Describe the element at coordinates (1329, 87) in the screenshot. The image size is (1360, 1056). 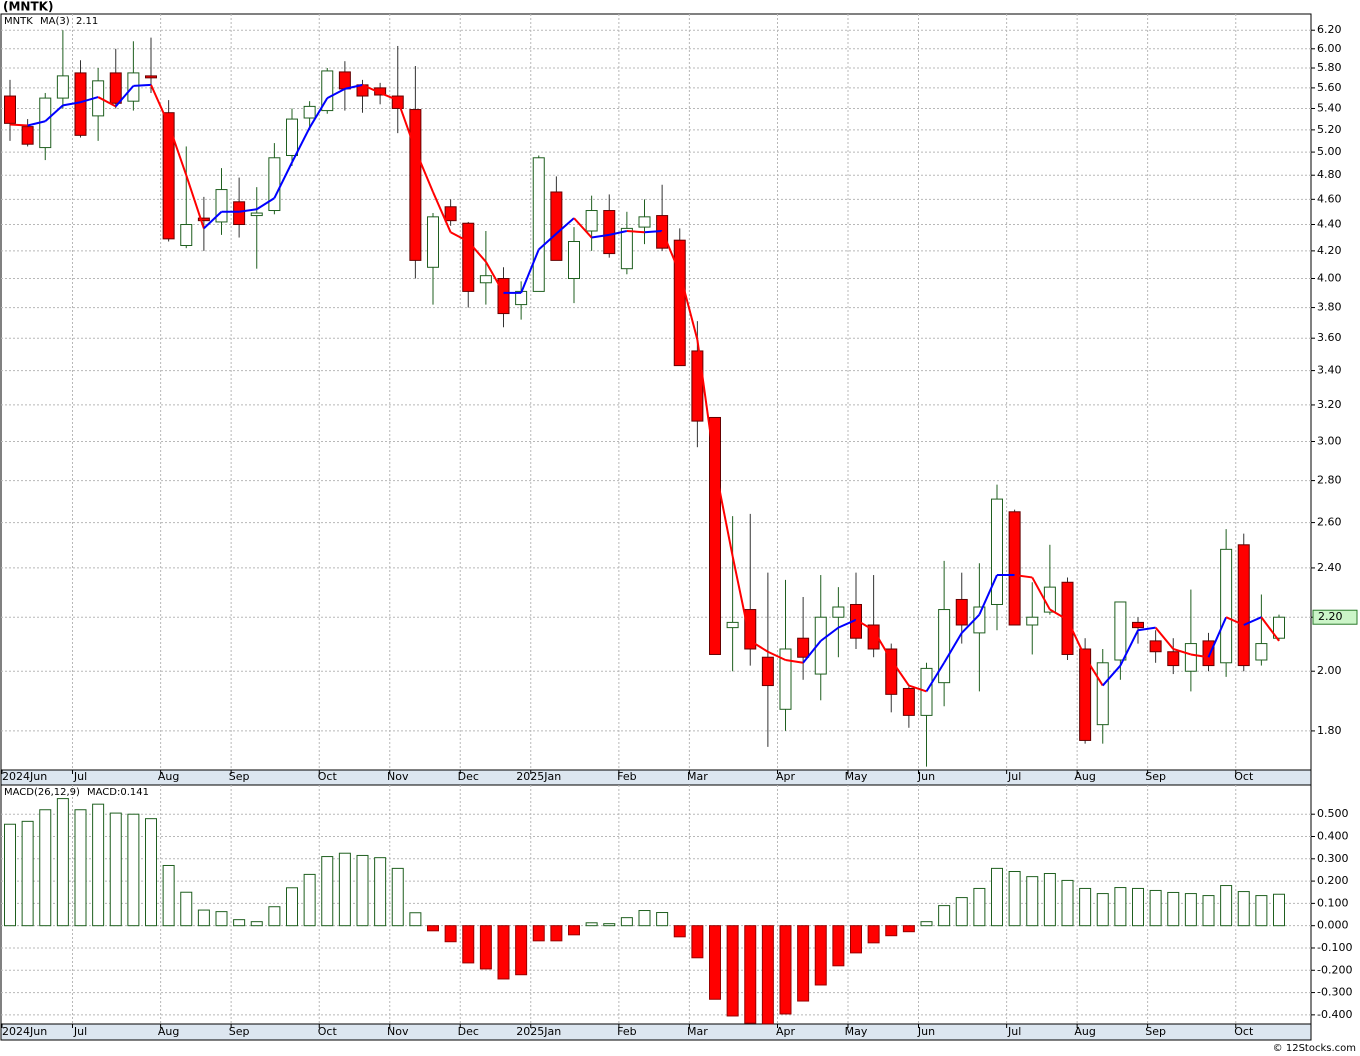
I see `y-tick-label: 5.60` at that location.